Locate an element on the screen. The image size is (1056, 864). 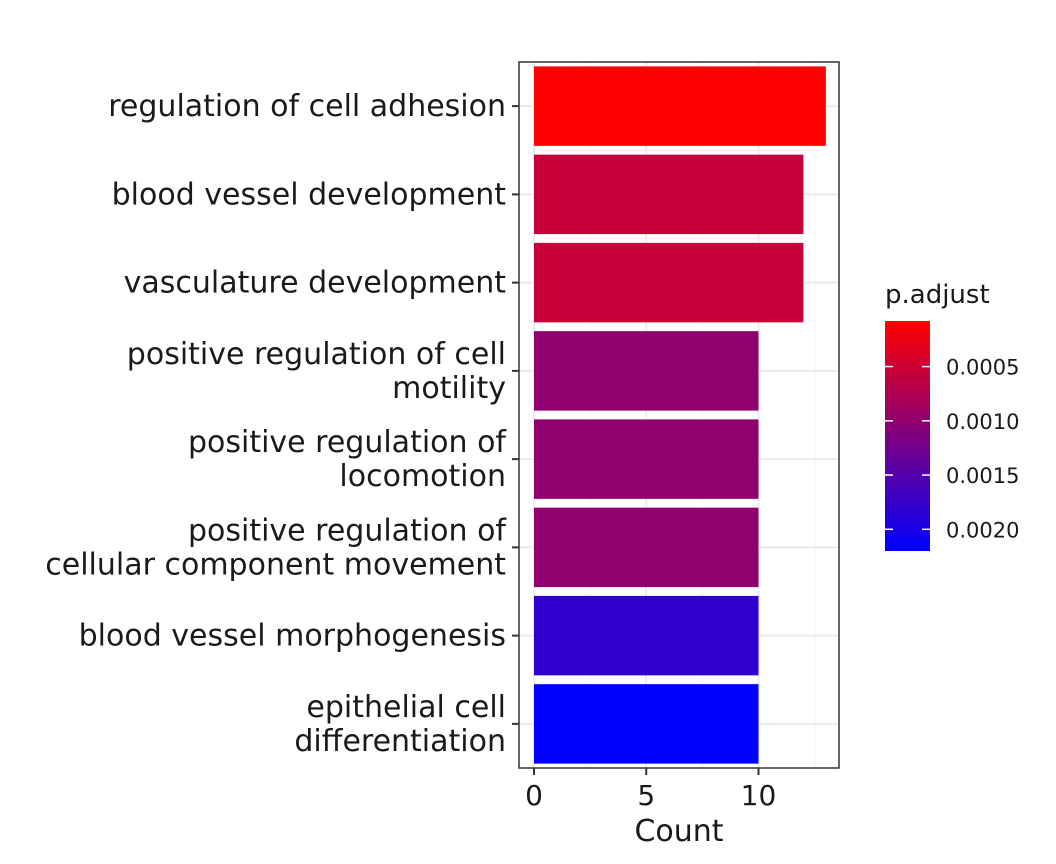
category-label-line: blood vessel morphogenesis is located at coordinates (292, 636).